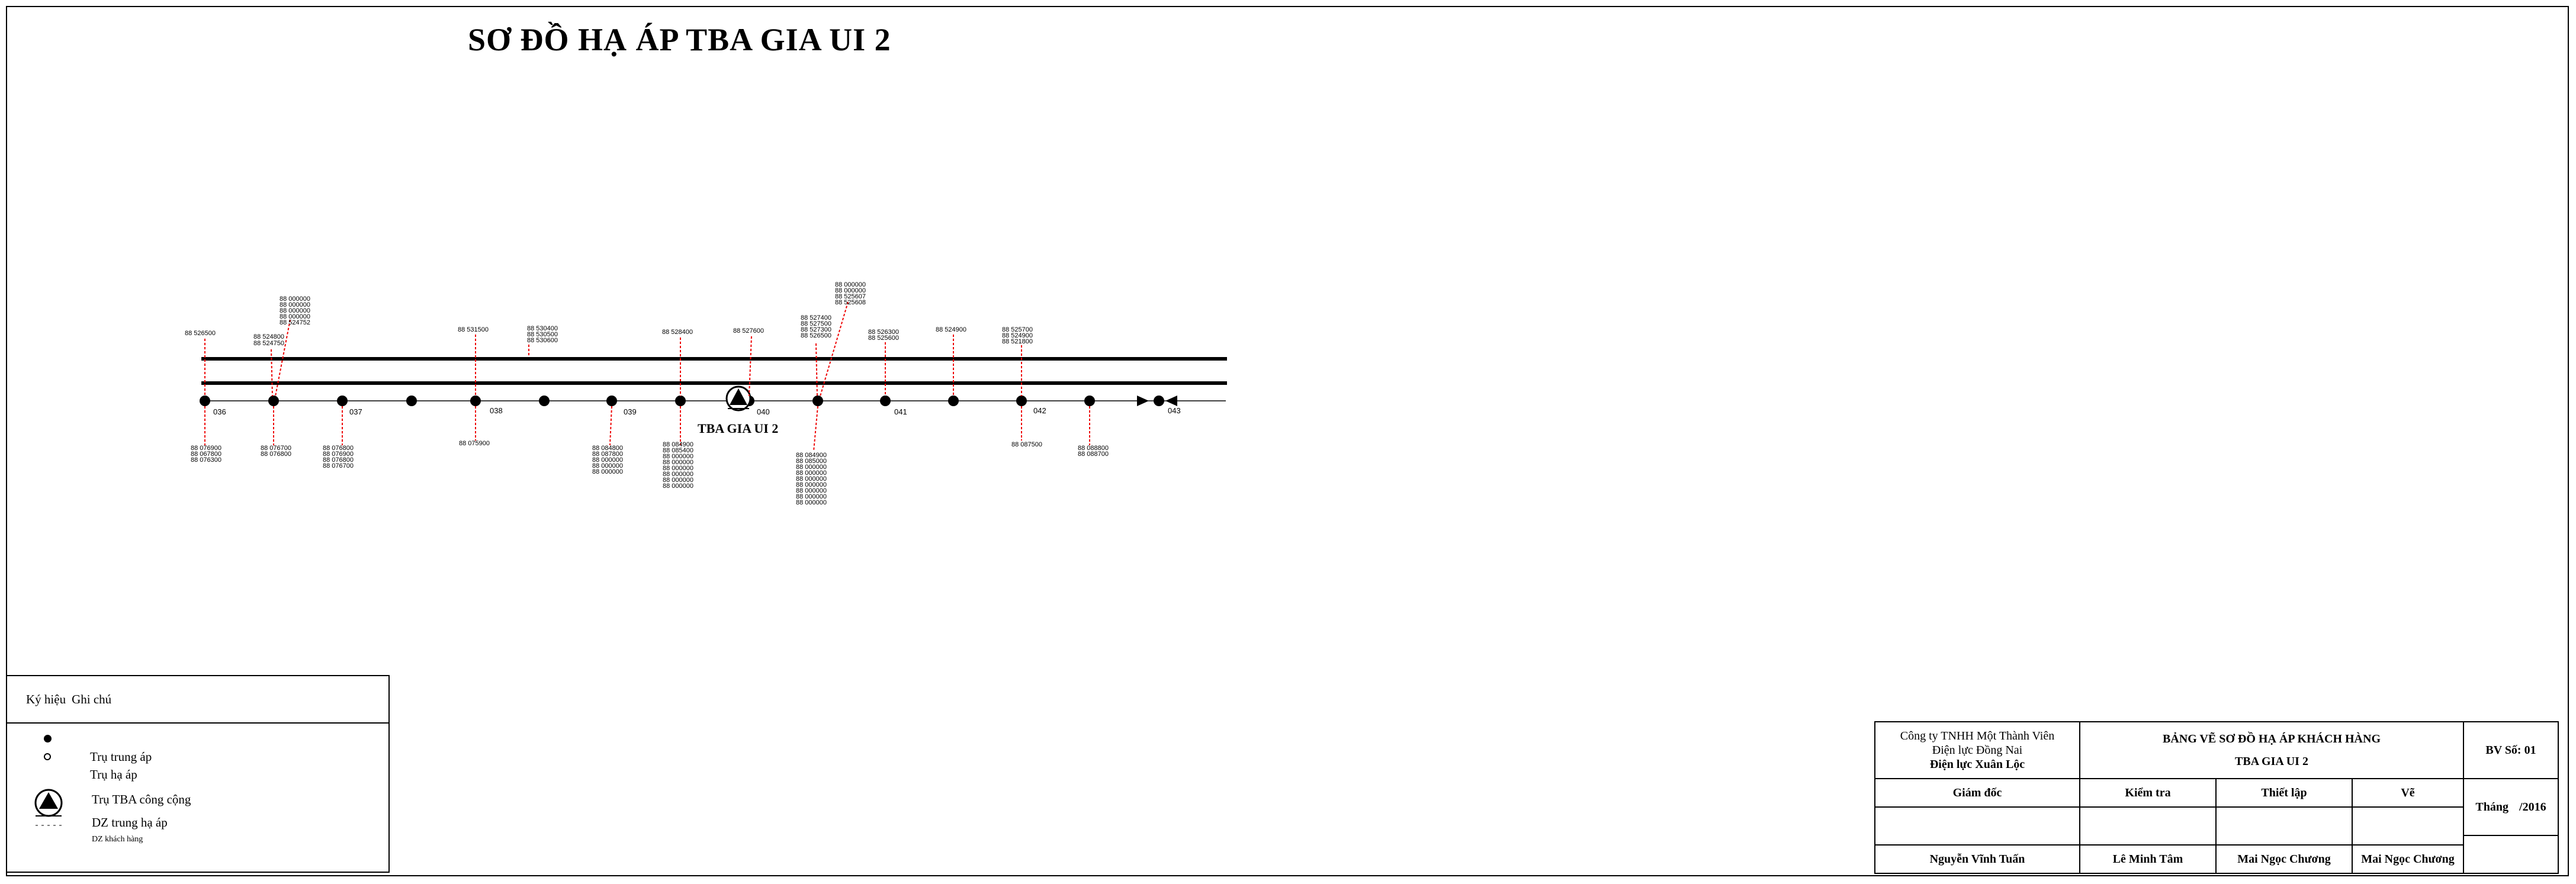  What do you see at coordinates (811, 461) in the screenshot?
I see `meter-label: 88 085000` at bounding box center [811, 461].